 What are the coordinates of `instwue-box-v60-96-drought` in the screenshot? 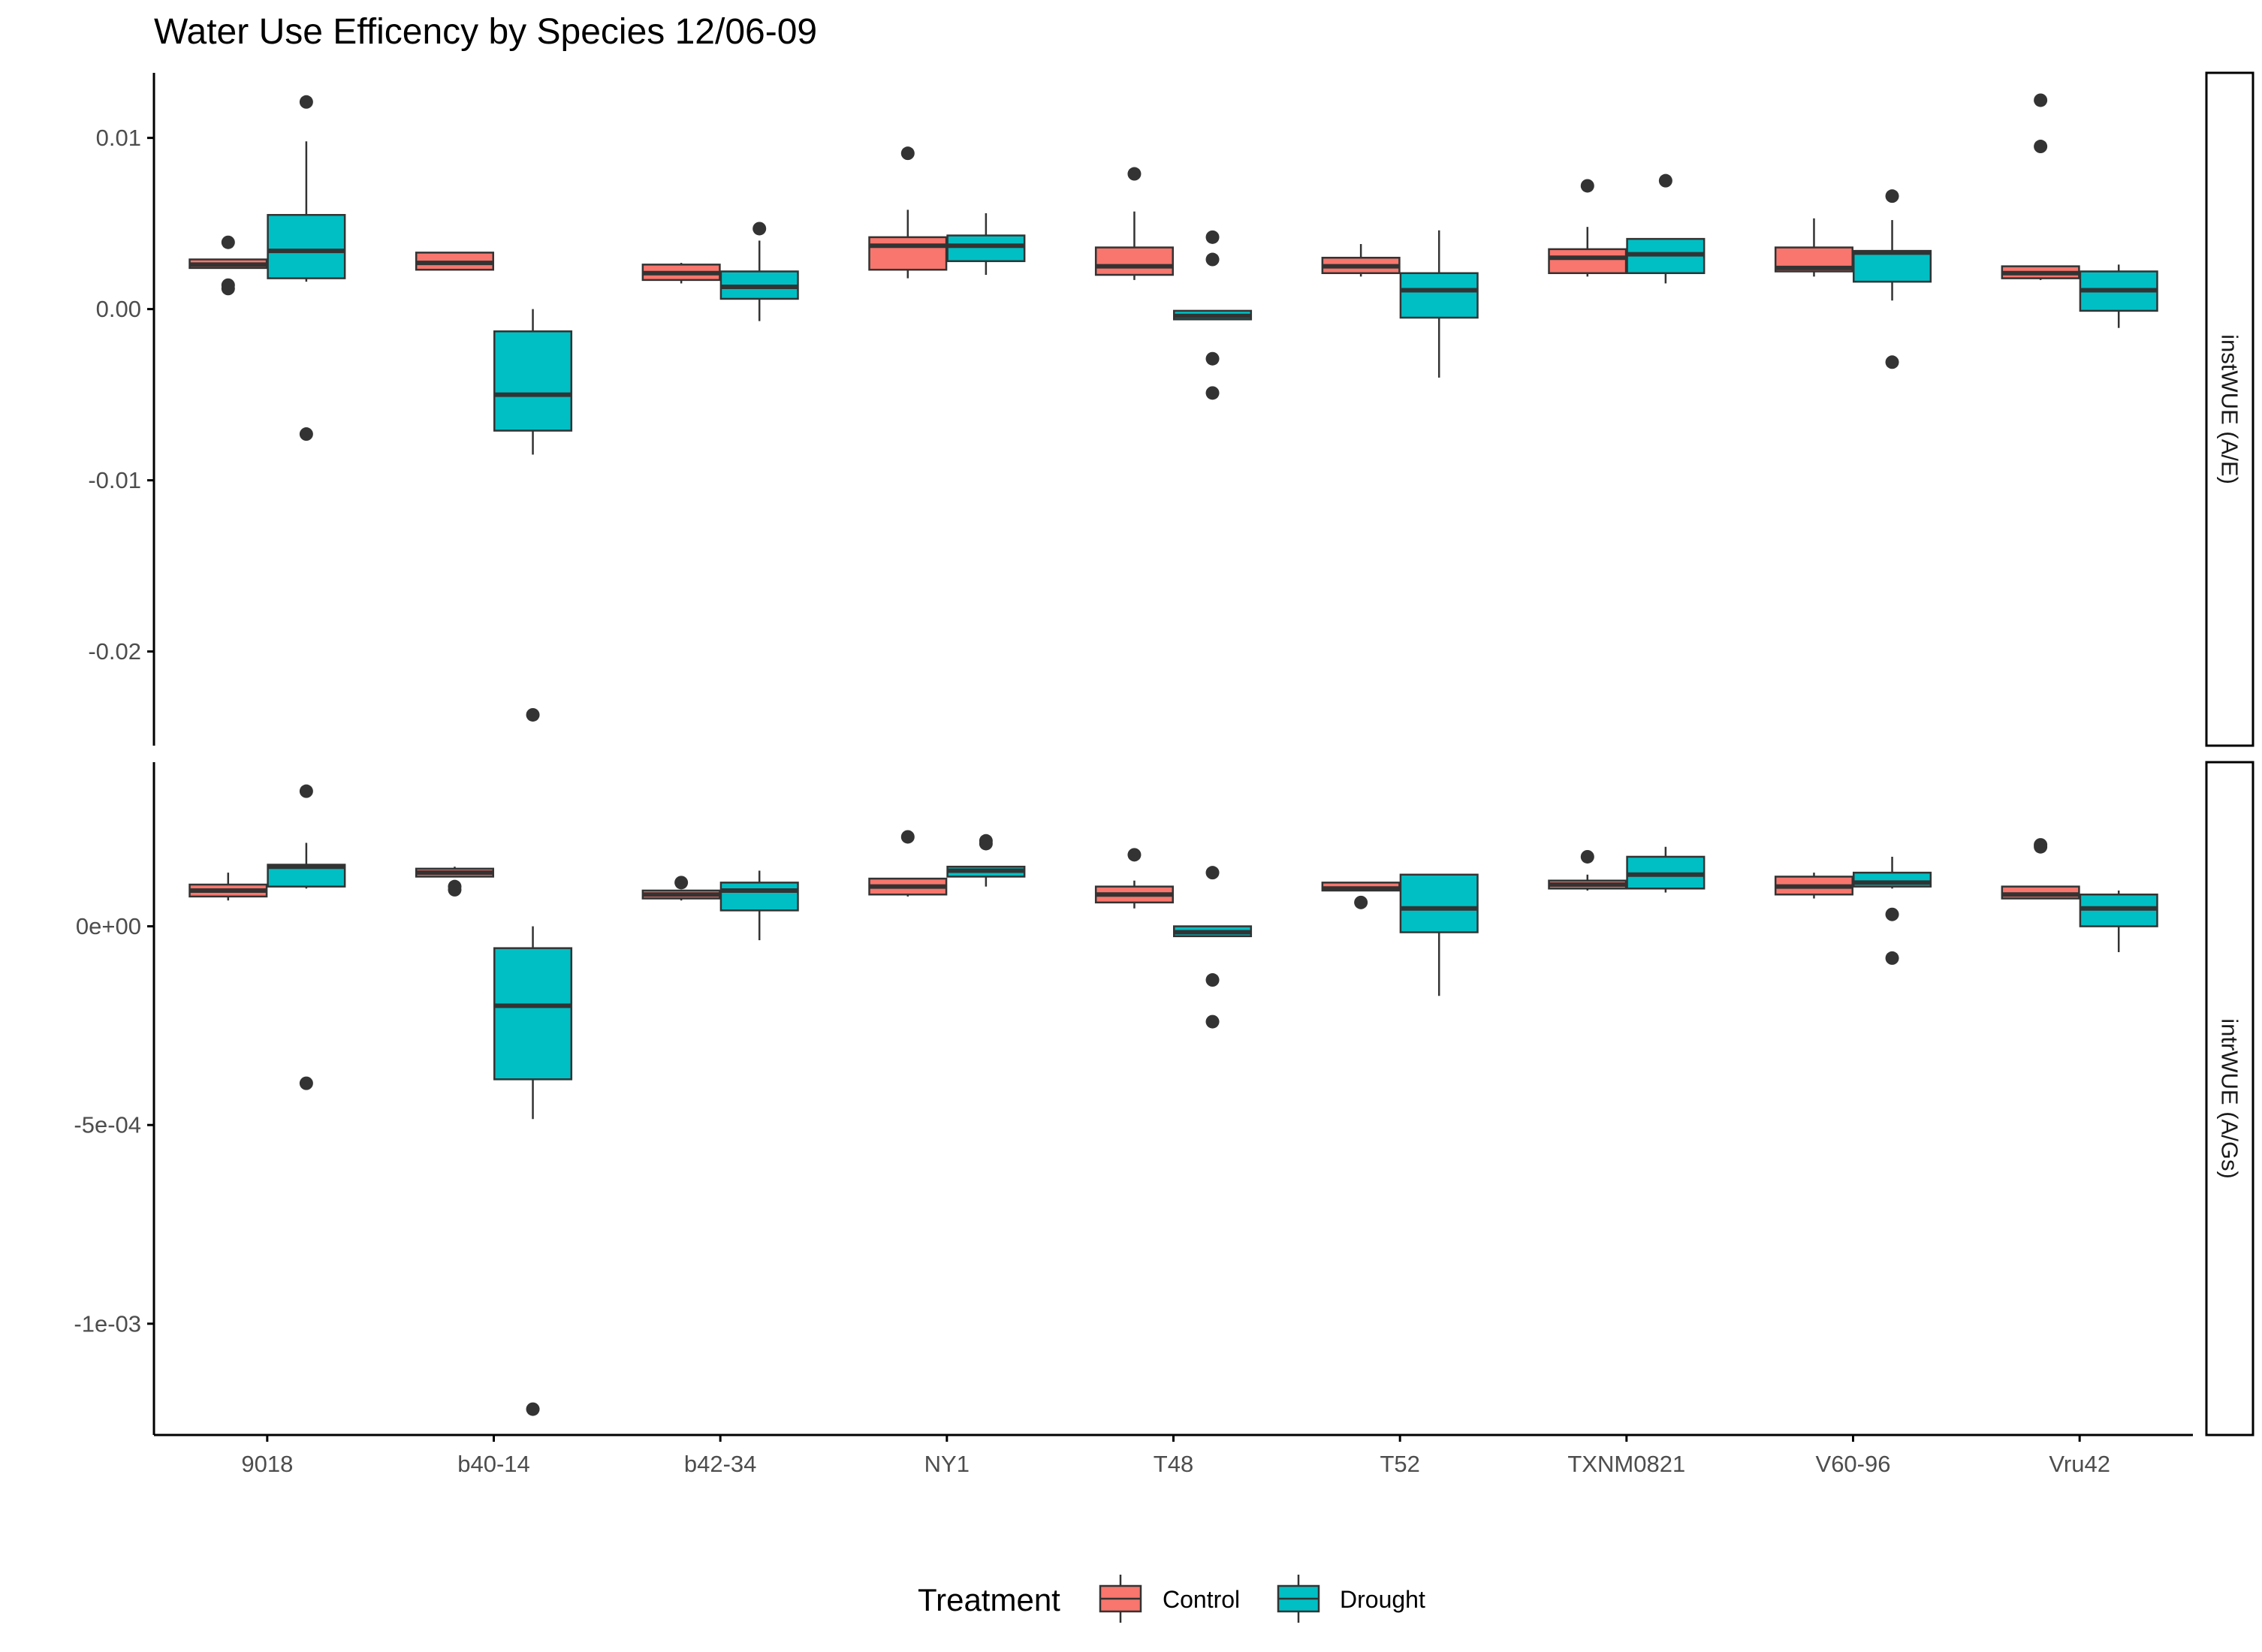 It's located at (1892, 279).